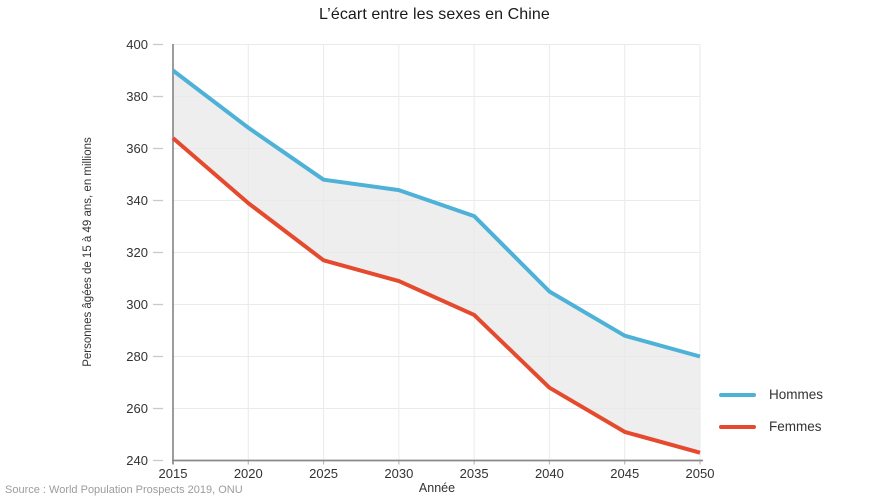 The width and height of the screenshot is (869, 502). I want to click on legend-item-femmes: Femmes, so click(771, 426).